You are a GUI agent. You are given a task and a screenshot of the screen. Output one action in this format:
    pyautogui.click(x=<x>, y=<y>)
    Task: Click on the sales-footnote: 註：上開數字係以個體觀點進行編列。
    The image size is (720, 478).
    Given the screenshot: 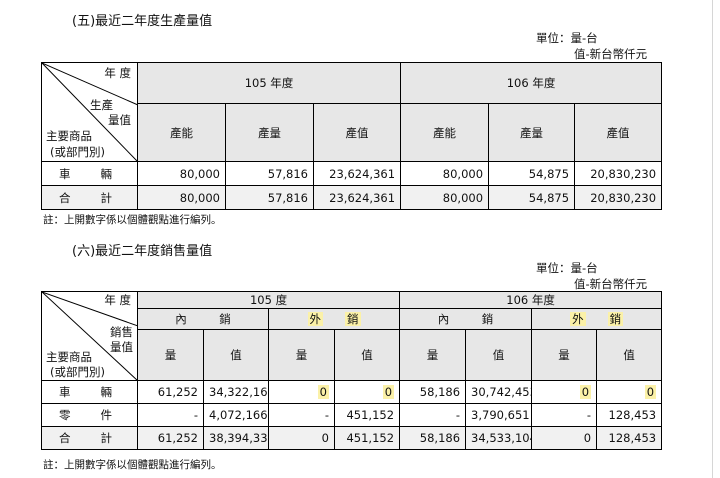 What is the action you would take?
    pyautogui.click(x=132, y=465)
    